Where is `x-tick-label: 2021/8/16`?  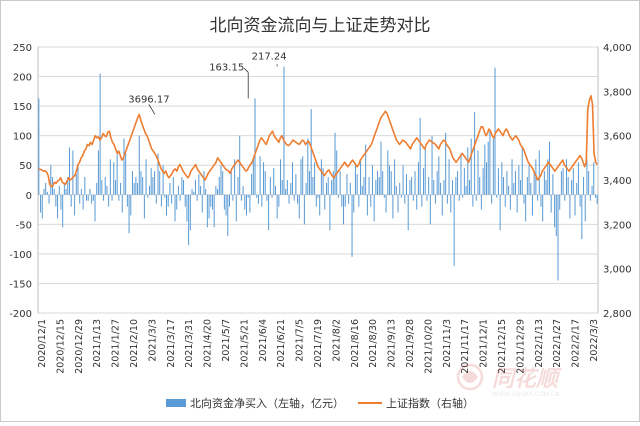
x-tick-label: 2021/8/16 is located at coordinates (355, 343).